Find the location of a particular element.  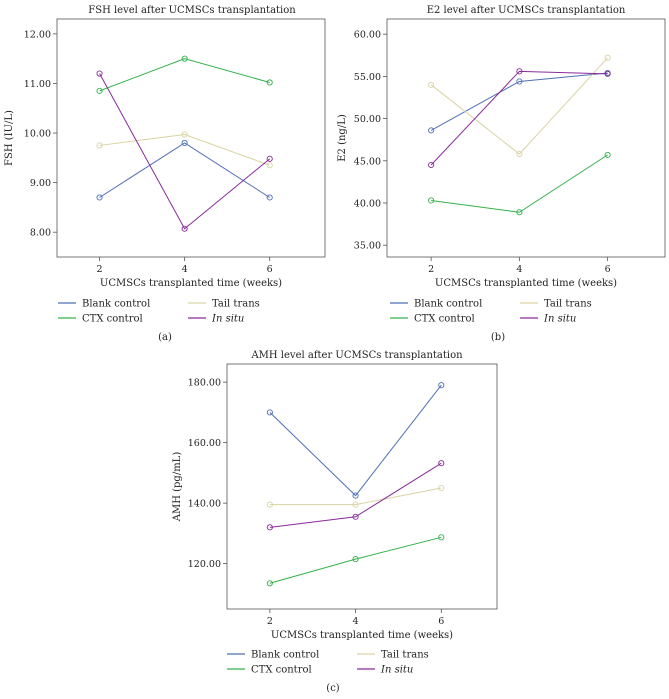

y-tick-label: 11.00 is located at coordinates (37, 84).